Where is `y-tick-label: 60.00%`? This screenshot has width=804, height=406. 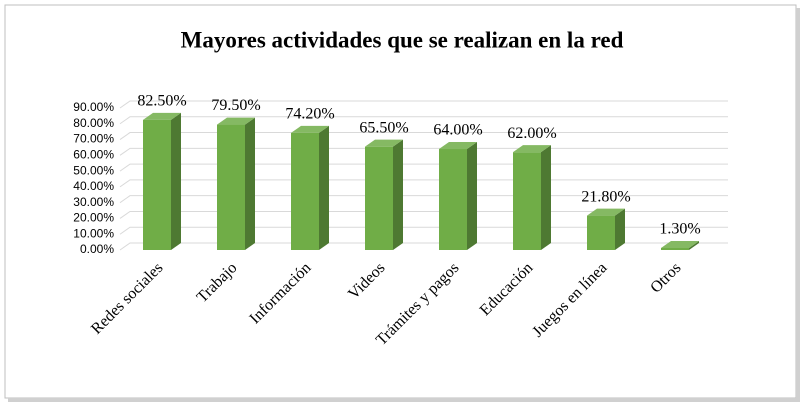 y-tick-label: 60.00% is located at coordinates (93, 155).